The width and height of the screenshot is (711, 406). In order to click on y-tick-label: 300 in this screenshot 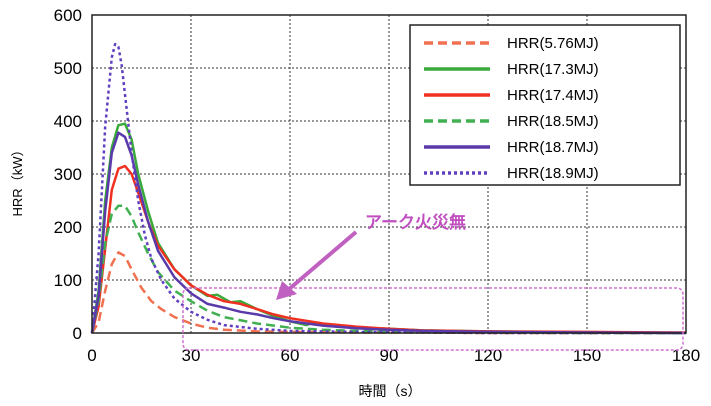, I will do `click(68, 174)`.